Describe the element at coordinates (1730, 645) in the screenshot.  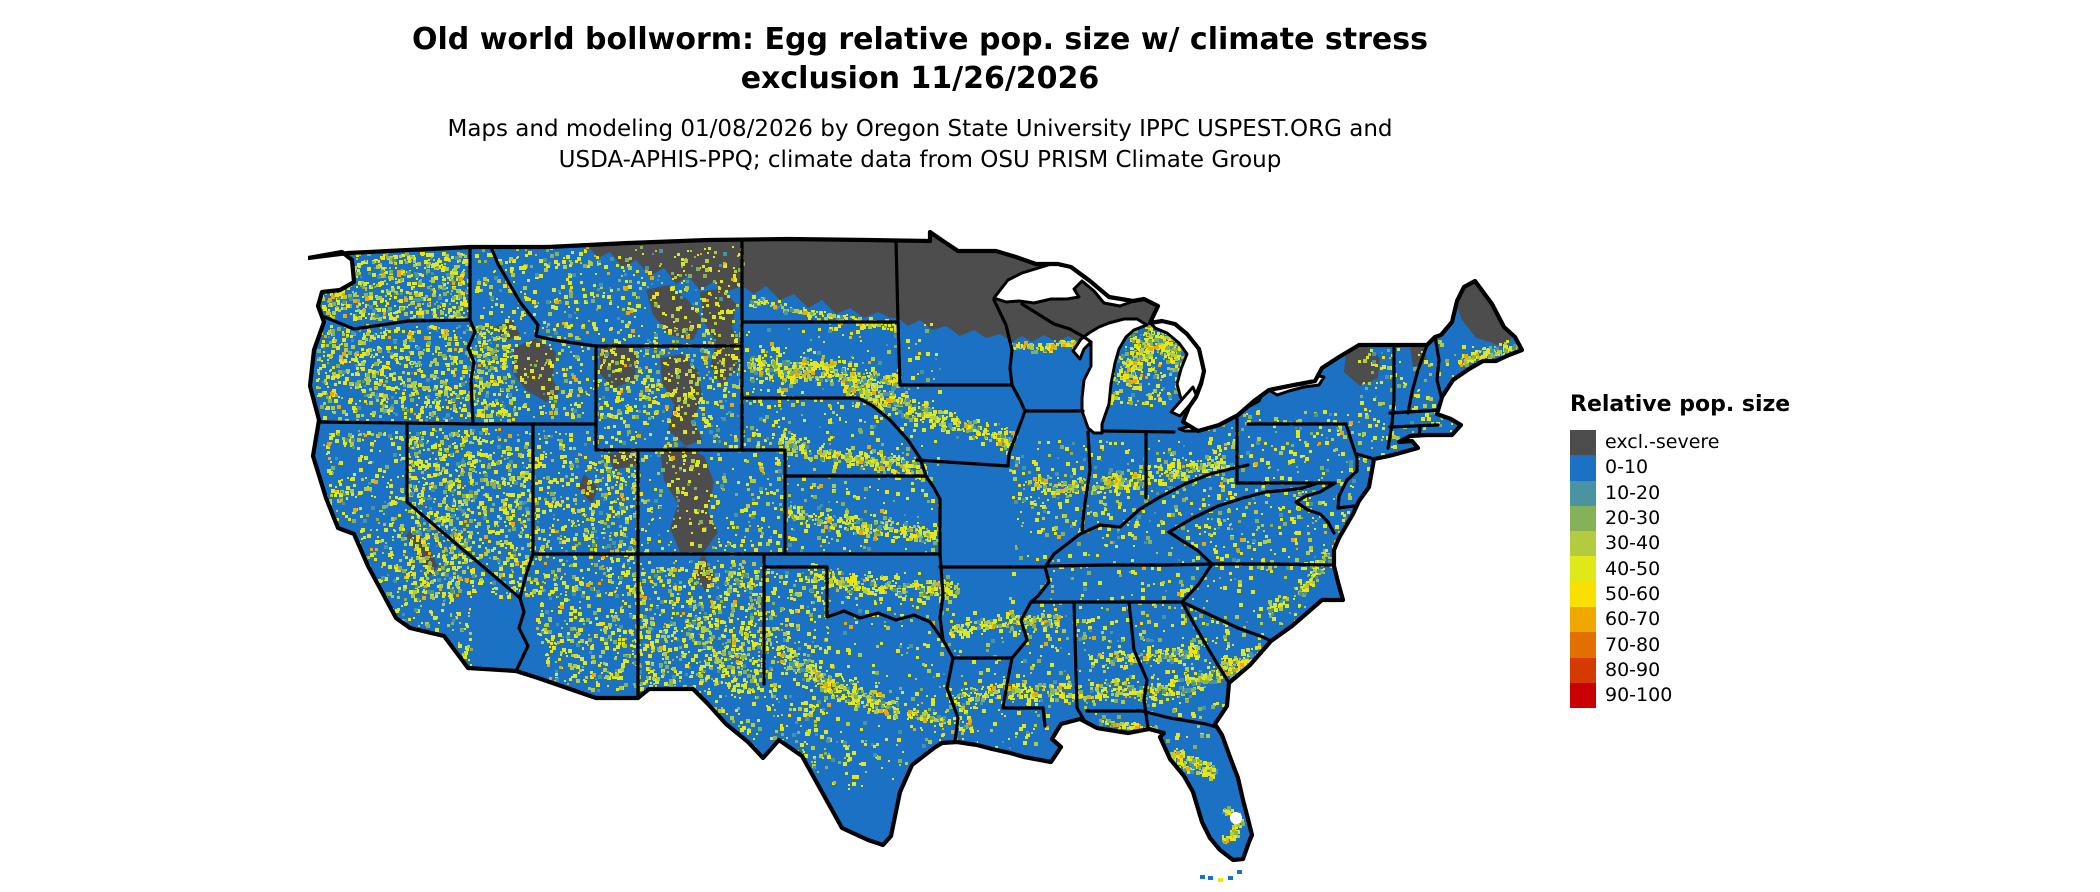
I see `legend-item: 70-80` at that location.